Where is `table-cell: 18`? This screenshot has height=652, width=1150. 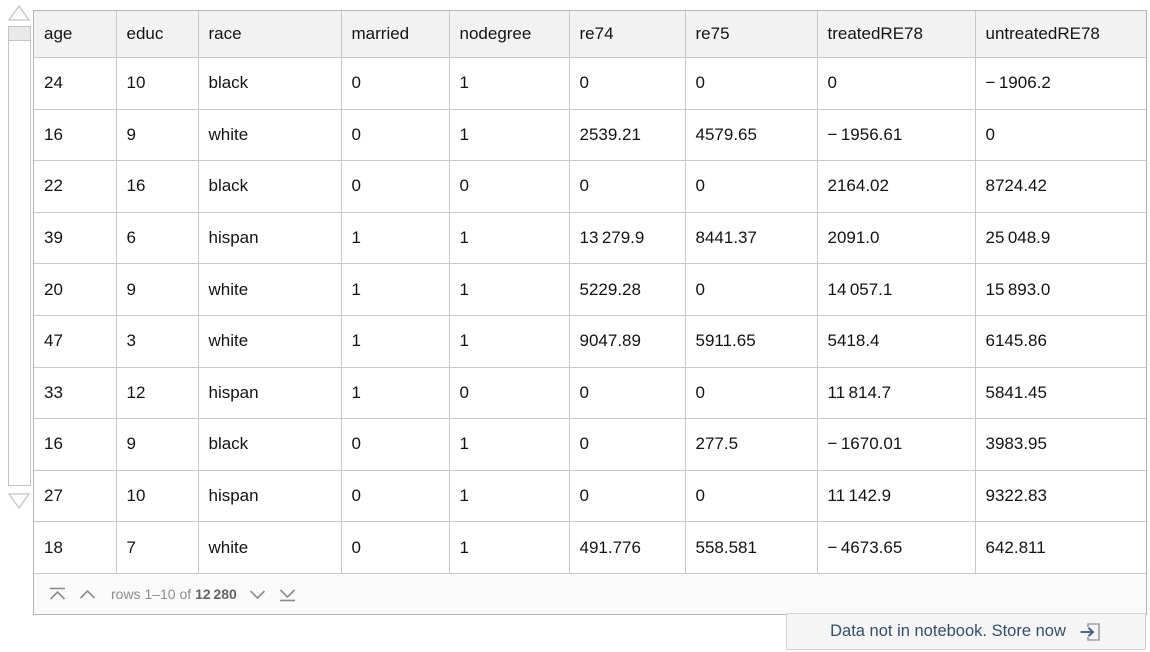 table-cell: 18 is located at coordinates (75, 547).